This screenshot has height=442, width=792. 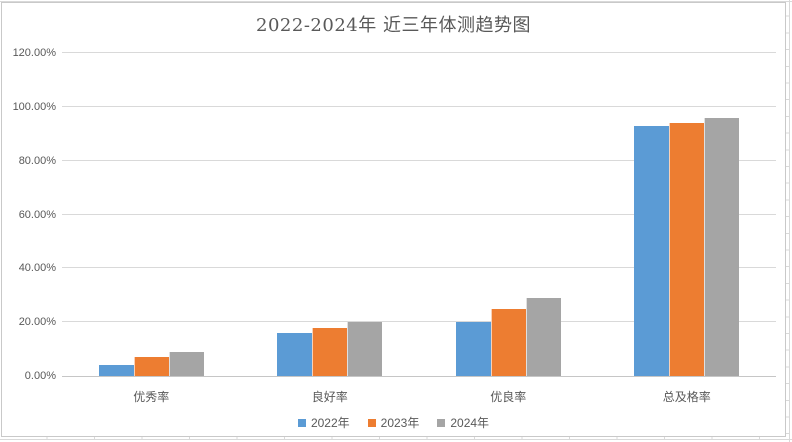 I want to click on bar-2022年-优良率, so click(x=473, y=349).